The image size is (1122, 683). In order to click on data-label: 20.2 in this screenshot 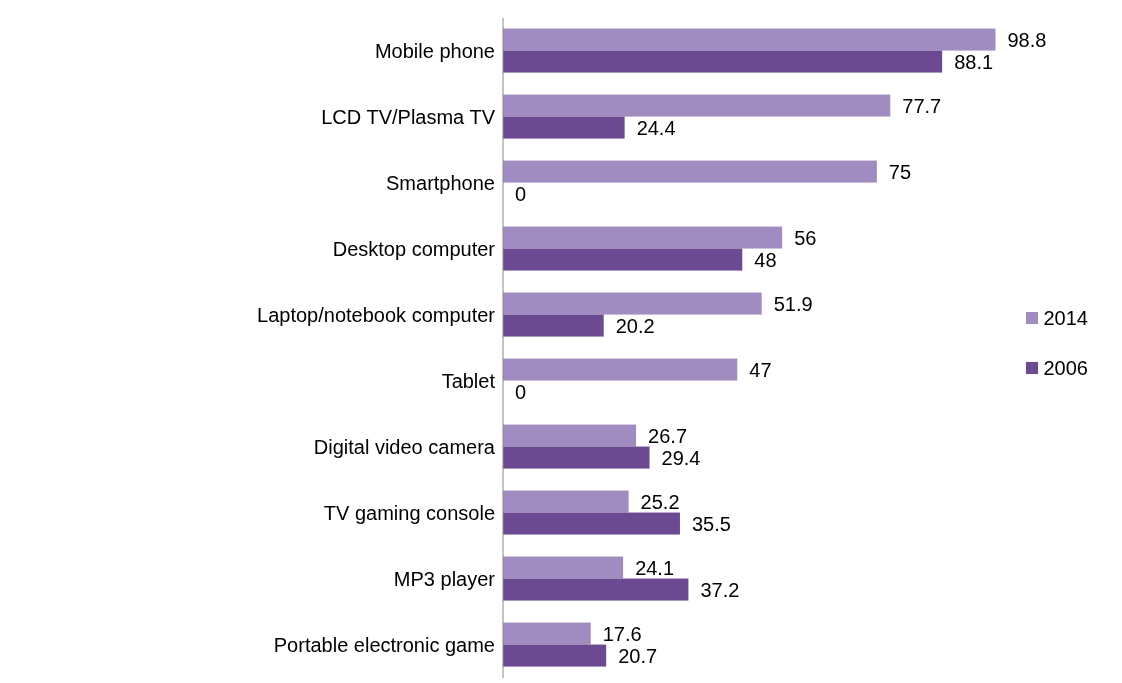, I will do `click(635, 325)`.